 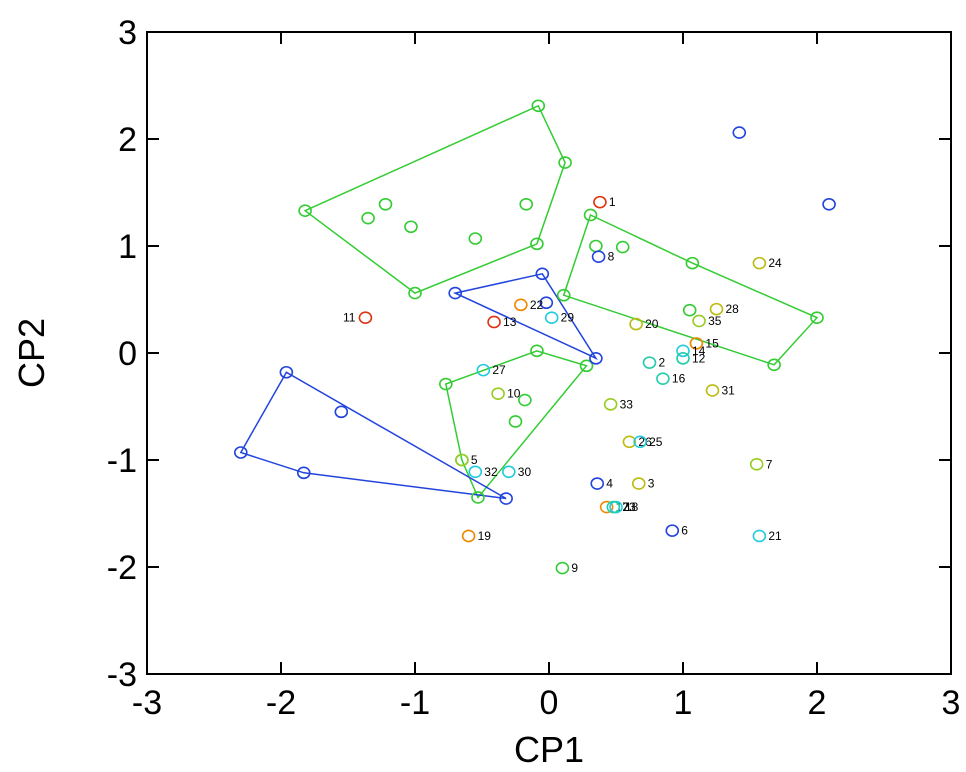 I want to click on point-label: 28, so click(x=733, y=309).